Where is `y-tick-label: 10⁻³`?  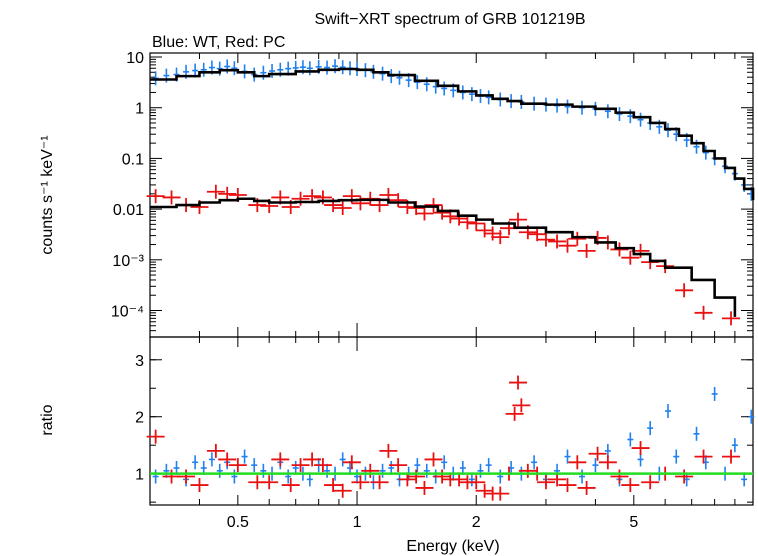 y-tick-label: 10⁻³ is located at coordinates (128, 261).